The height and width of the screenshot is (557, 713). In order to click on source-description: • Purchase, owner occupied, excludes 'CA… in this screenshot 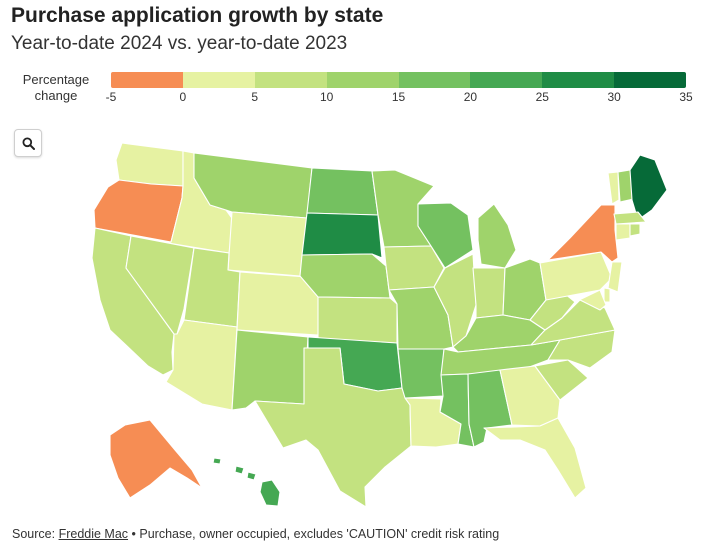, I will do `click(314, 534)`.